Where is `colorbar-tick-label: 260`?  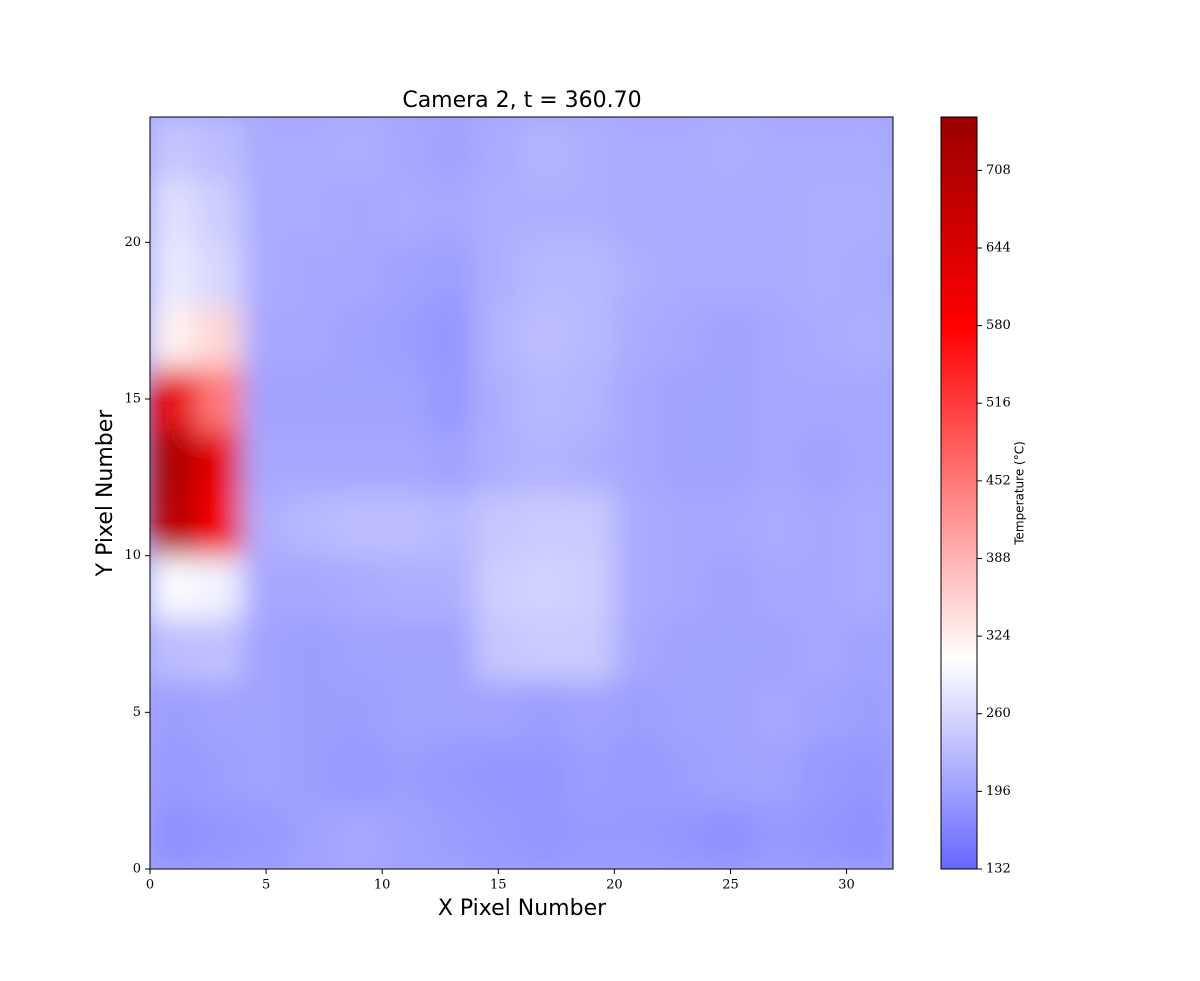
colorbar-tick-label: 260 is located at coordinates (998, 713).